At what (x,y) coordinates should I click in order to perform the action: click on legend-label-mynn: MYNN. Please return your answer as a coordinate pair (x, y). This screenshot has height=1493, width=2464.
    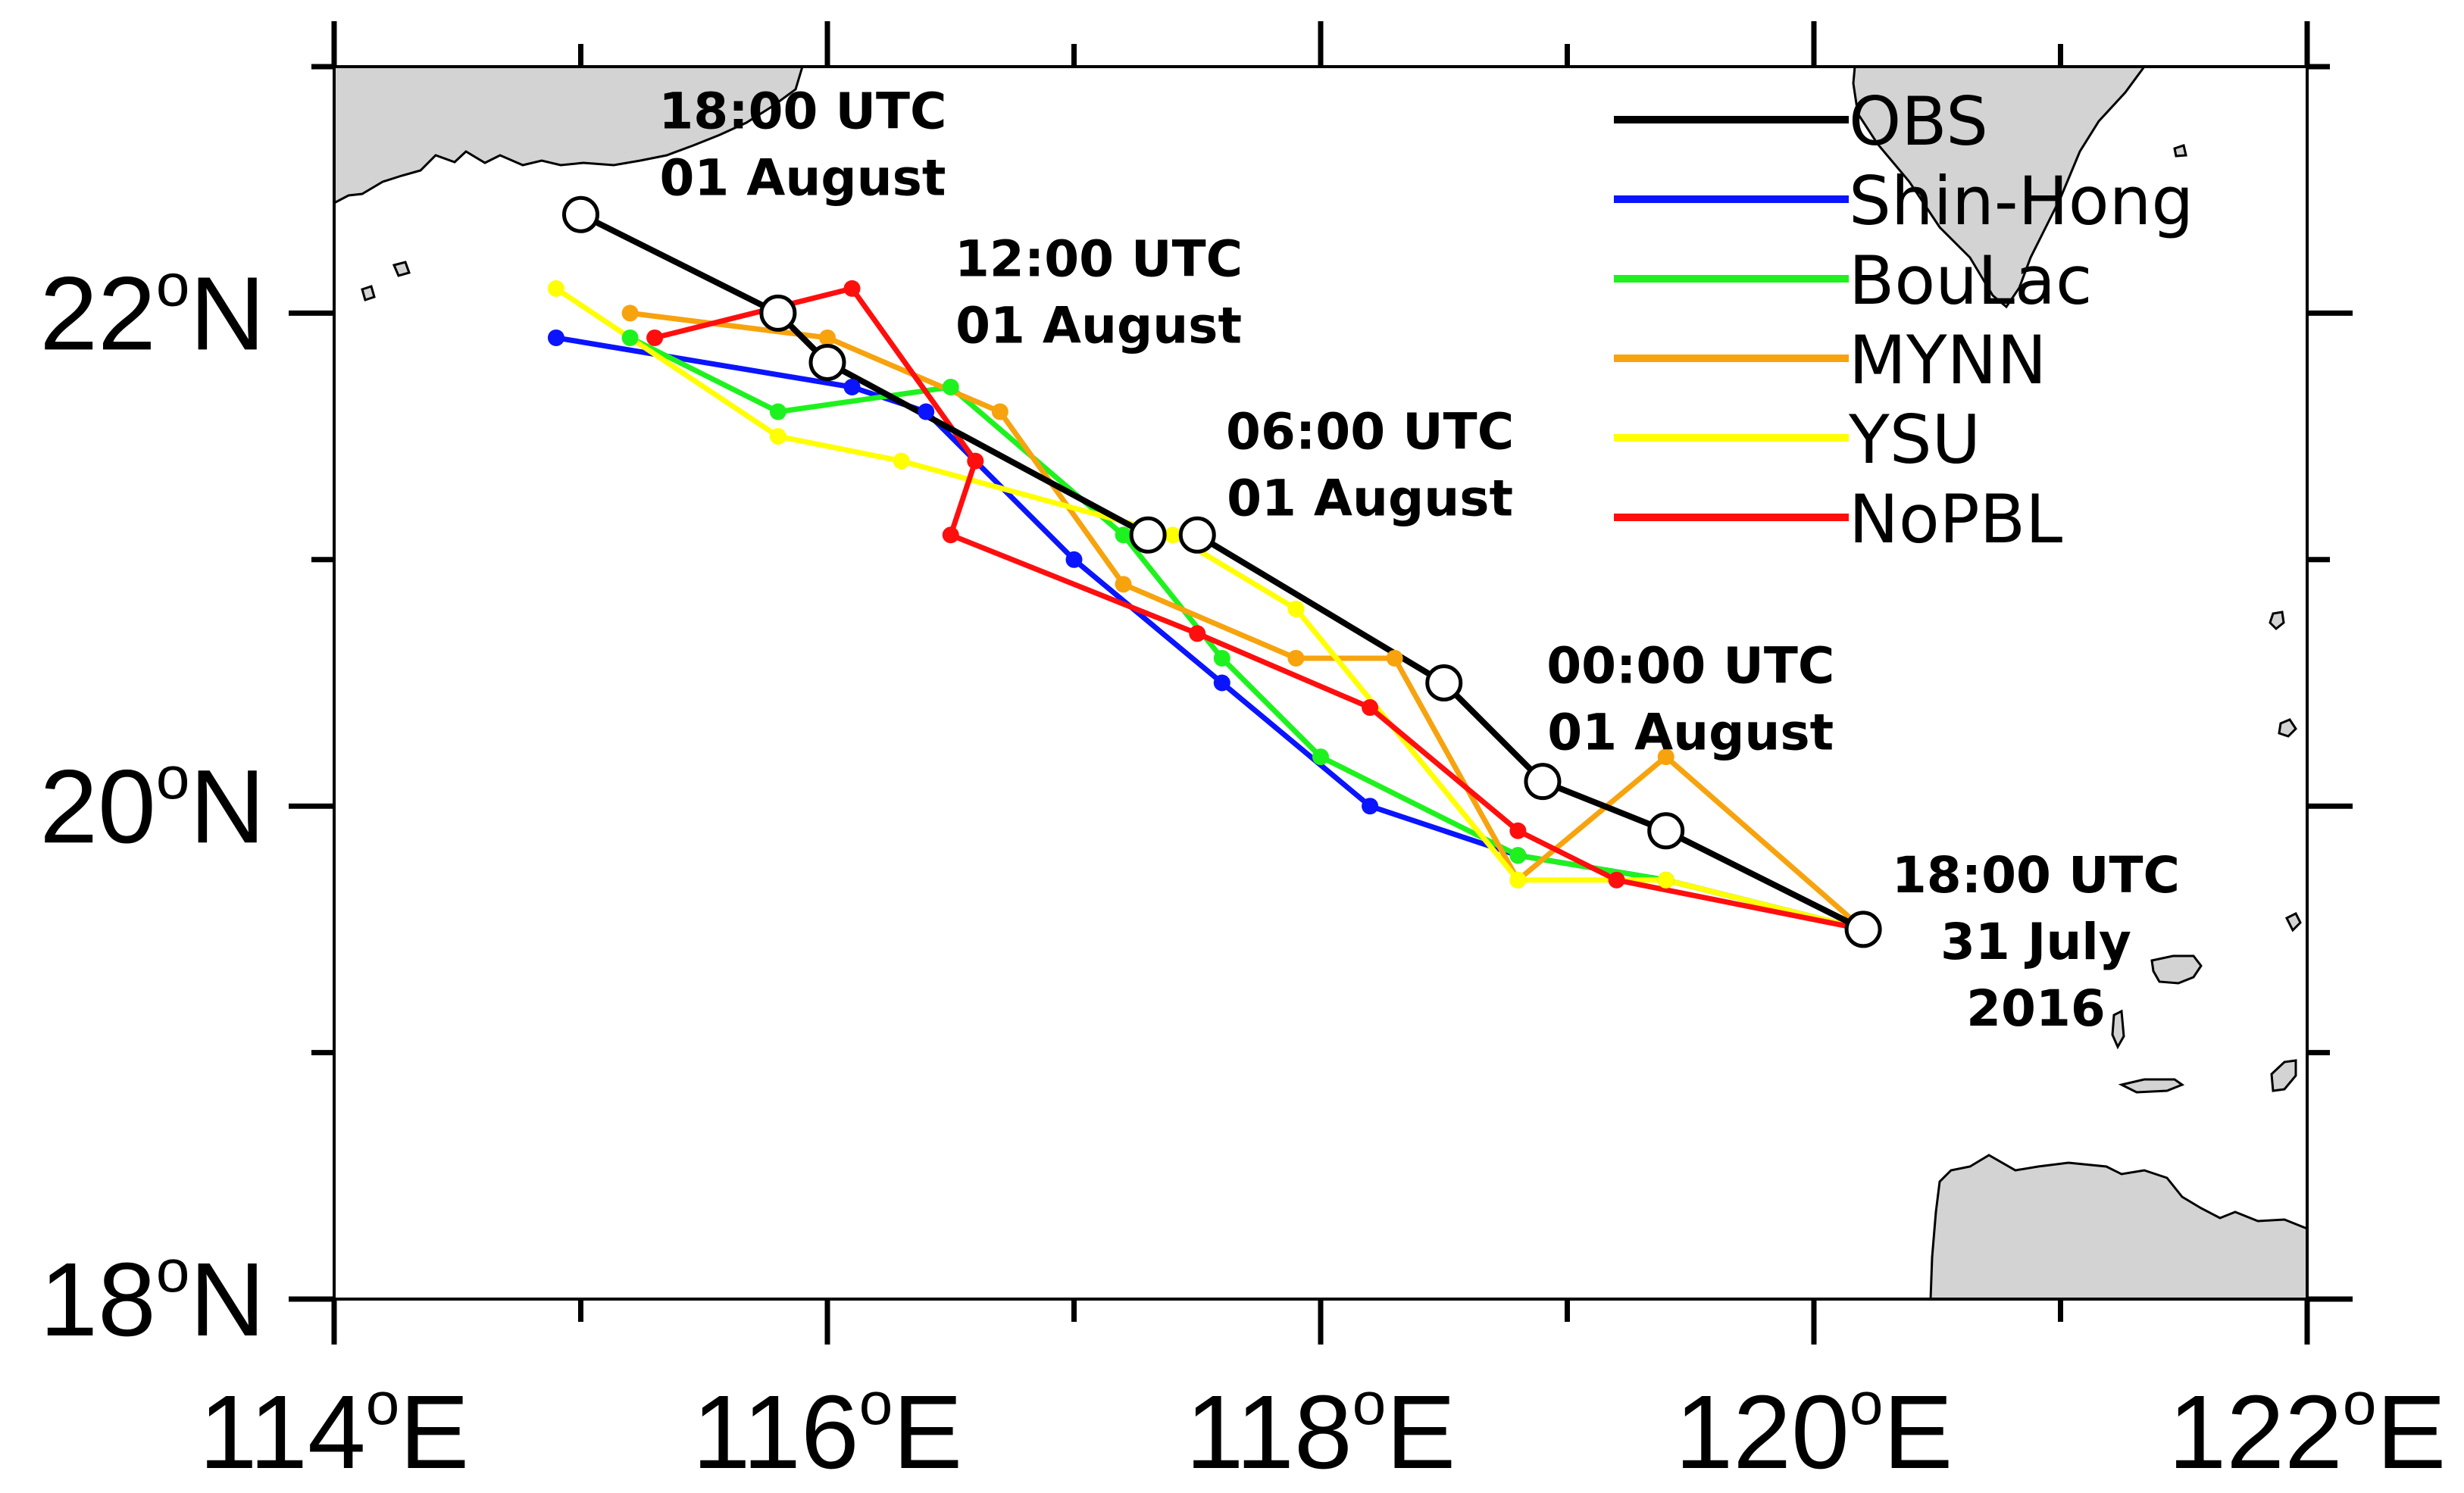
    Looking at the image, I should click on (1948, 360).